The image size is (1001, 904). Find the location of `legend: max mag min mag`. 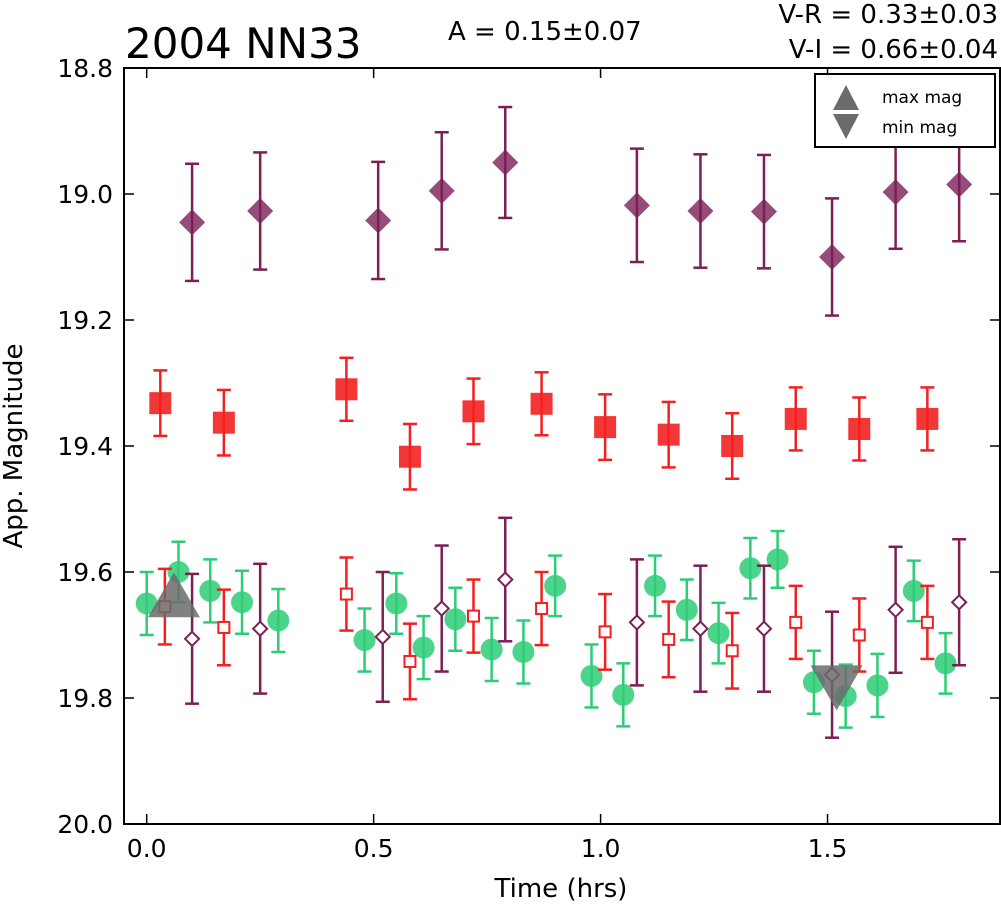

legend: max mag min mag is located at coordinates (905, 110).